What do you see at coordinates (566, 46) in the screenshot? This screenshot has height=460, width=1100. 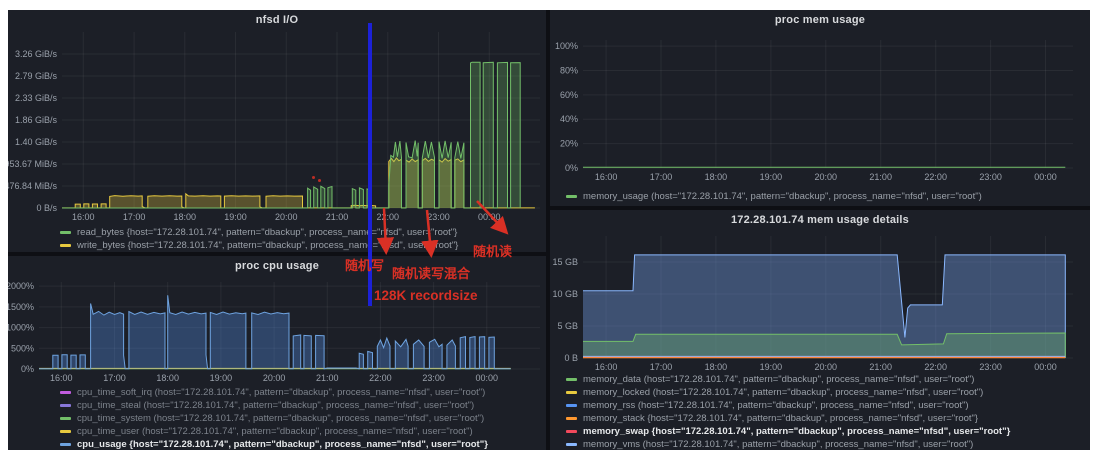 I see `svg-text: 100%` at bounding box center [566, 46].